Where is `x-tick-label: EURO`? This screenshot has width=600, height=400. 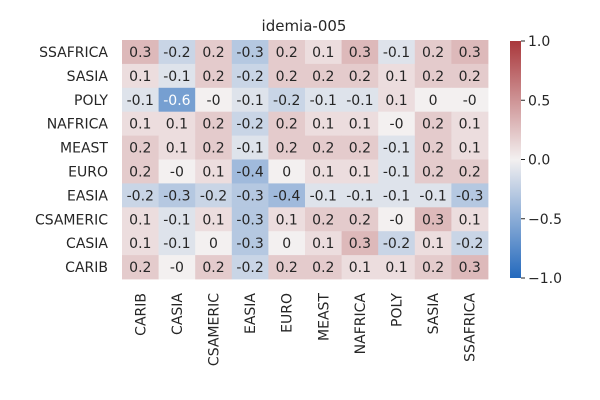 x-tick-label: EURO is located at coordinates (288, 313).